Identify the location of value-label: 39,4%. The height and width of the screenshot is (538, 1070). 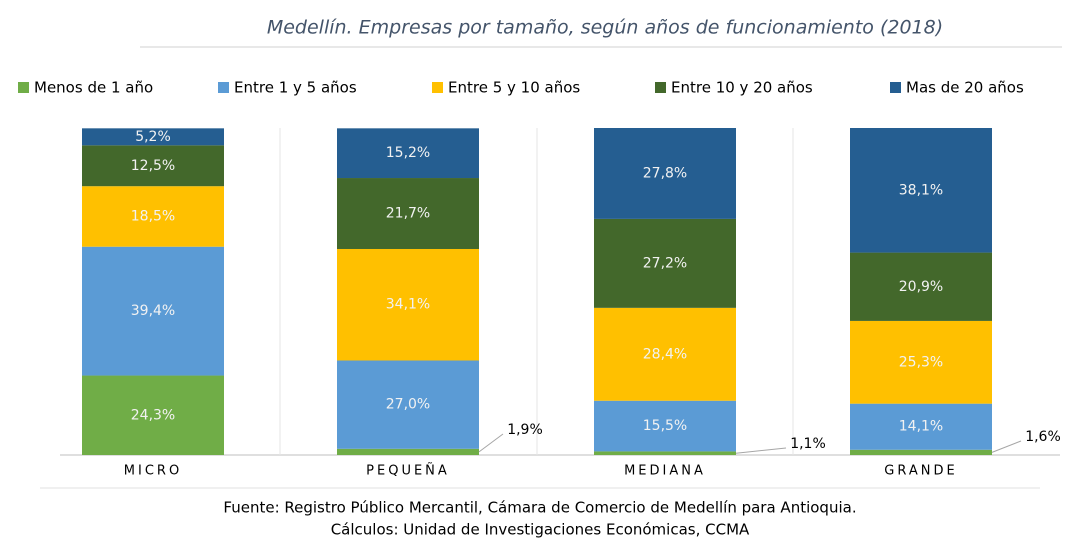
(153, 311).